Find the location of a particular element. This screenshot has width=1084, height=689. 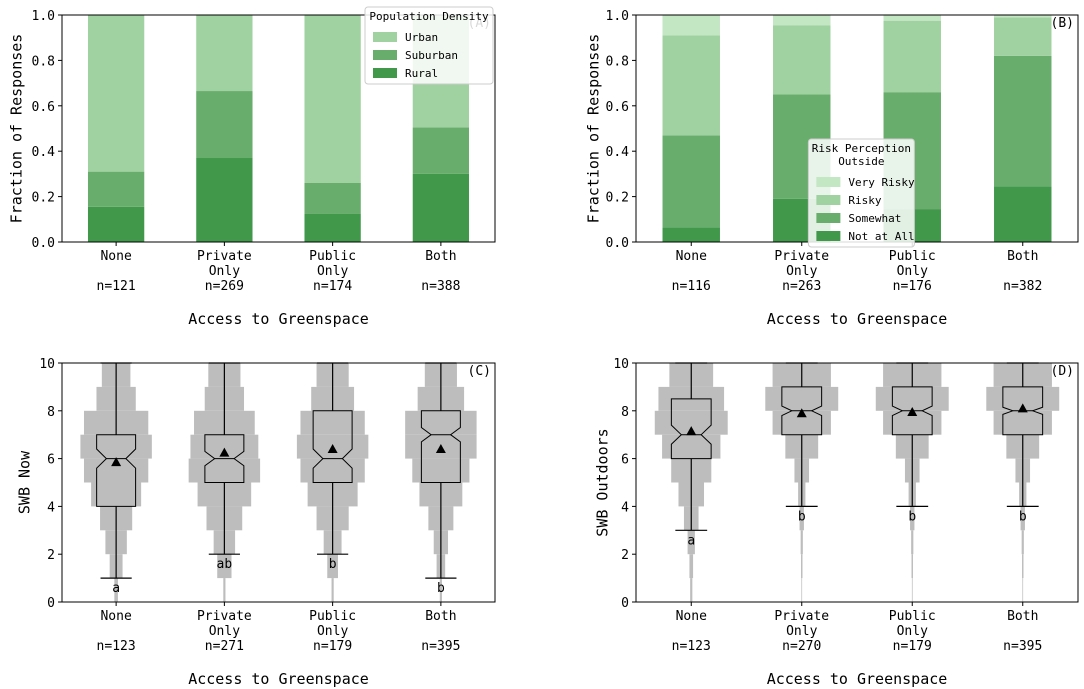

legend-entry: Not at All is located at coordinates (881, 236).